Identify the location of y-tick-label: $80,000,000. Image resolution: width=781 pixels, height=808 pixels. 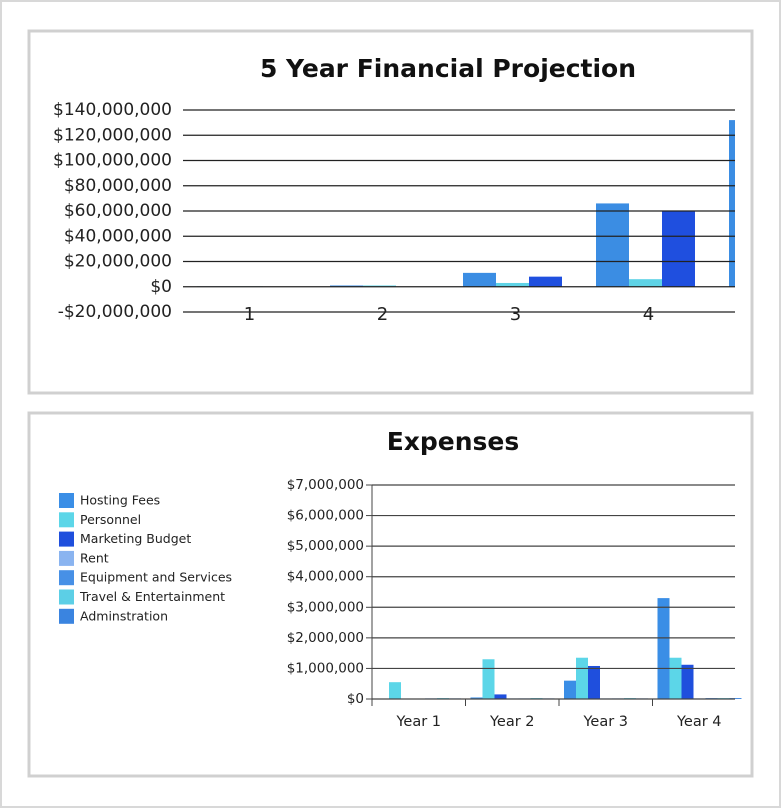
(118, 186).